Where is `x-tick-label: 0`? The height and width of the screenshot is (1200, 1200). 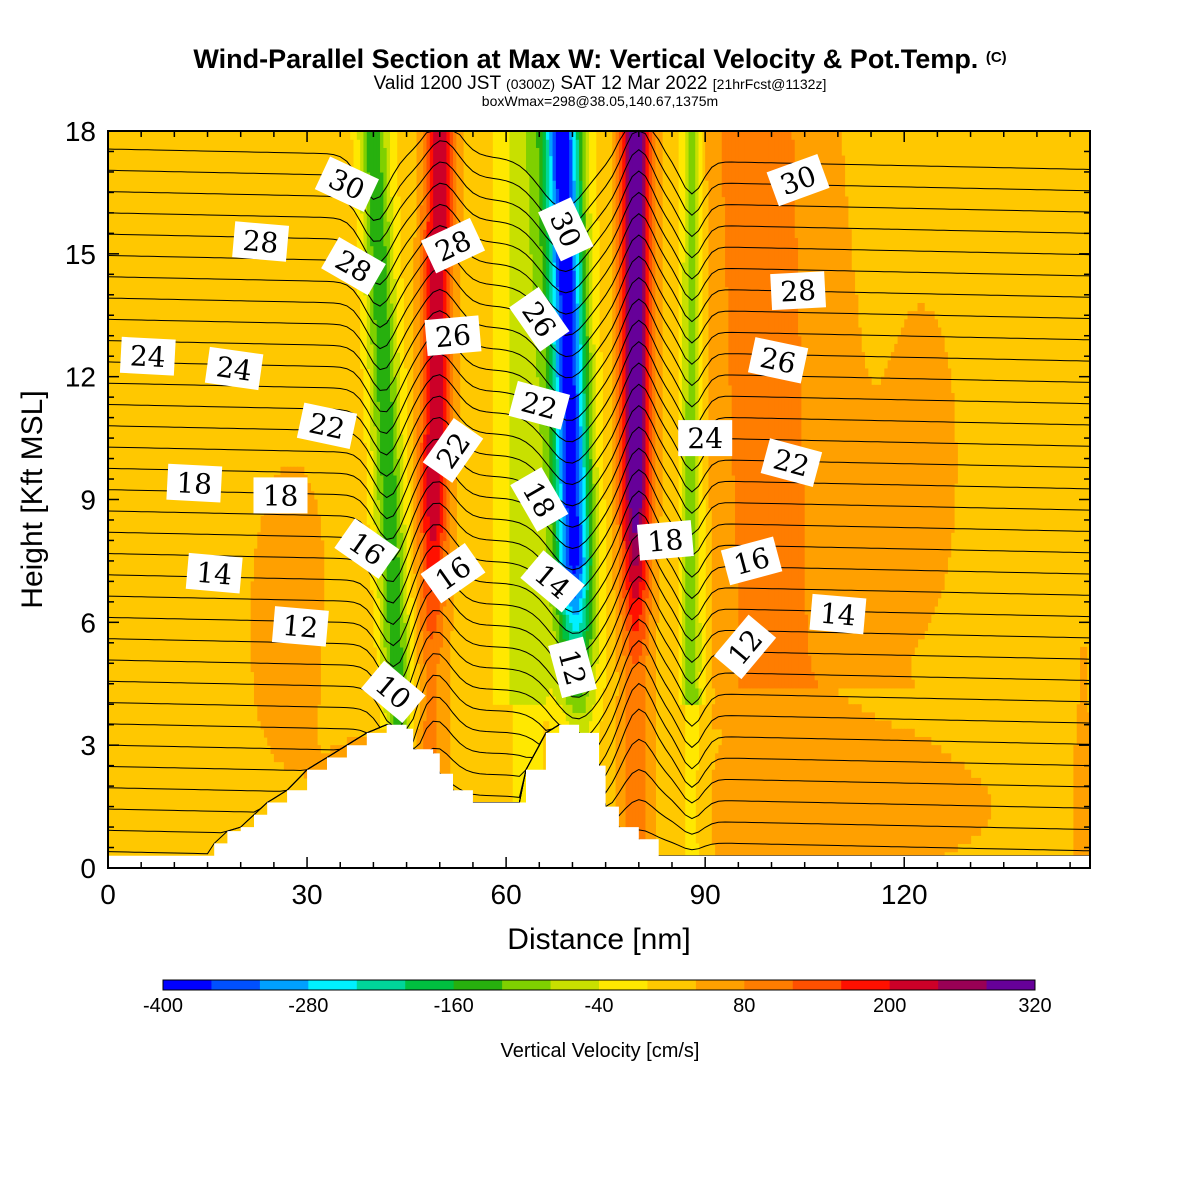 x-tick-label: 0 is located at coordinates (108, 894).